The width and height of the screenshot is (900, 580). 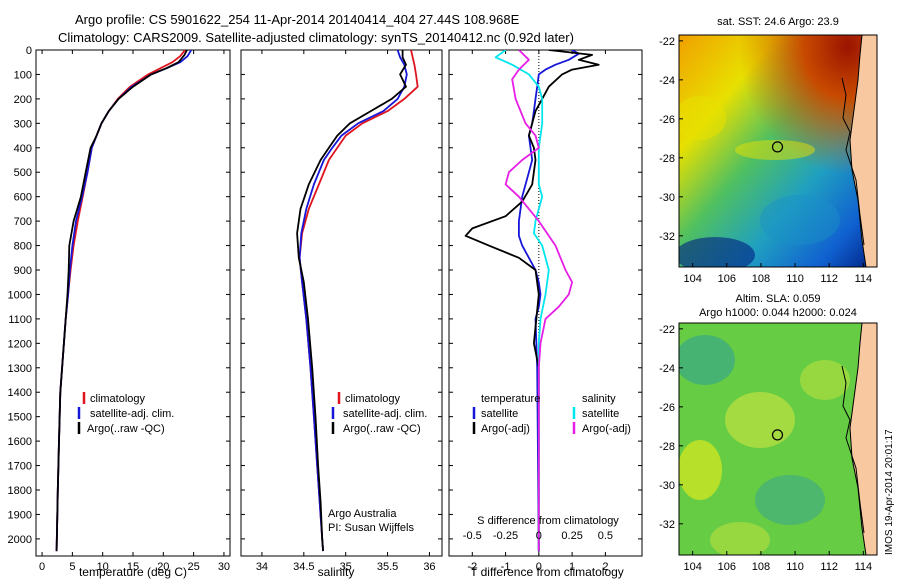 What do you see at coordinates (795, 279) in the screenshot?
I see `map-x-tick-label: 110` at bounding box center [795, 279].